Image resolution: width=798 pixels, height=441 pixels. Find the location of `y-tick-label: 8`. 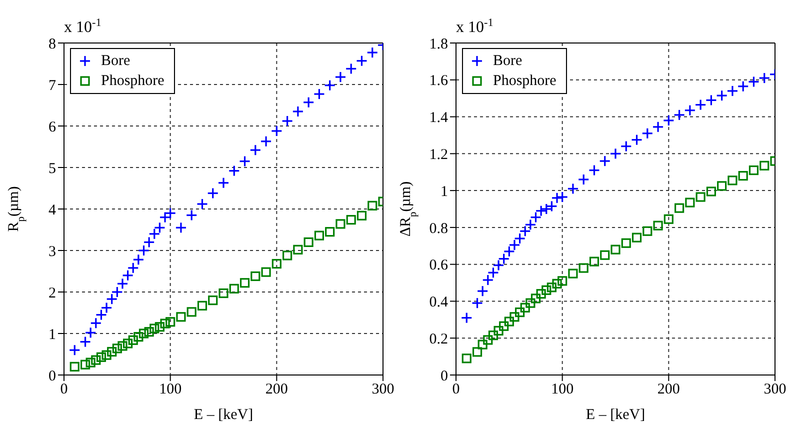

y-tick-label: 8 is located at coordinates (52, 44).